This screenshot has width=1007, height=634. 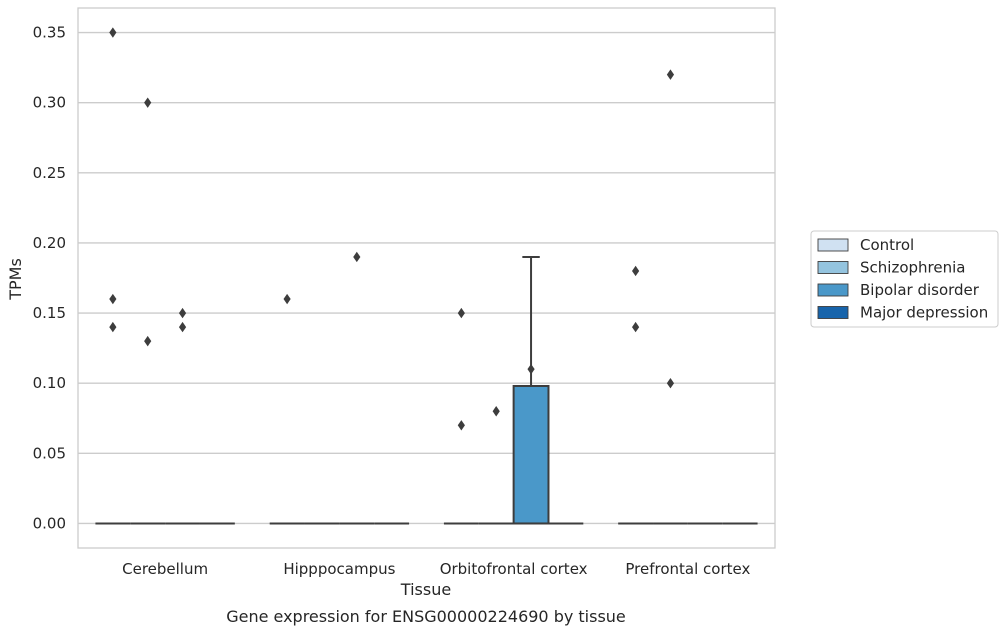 I want to click on legend-label: Schizophrenia, so click(x=912, y=268).